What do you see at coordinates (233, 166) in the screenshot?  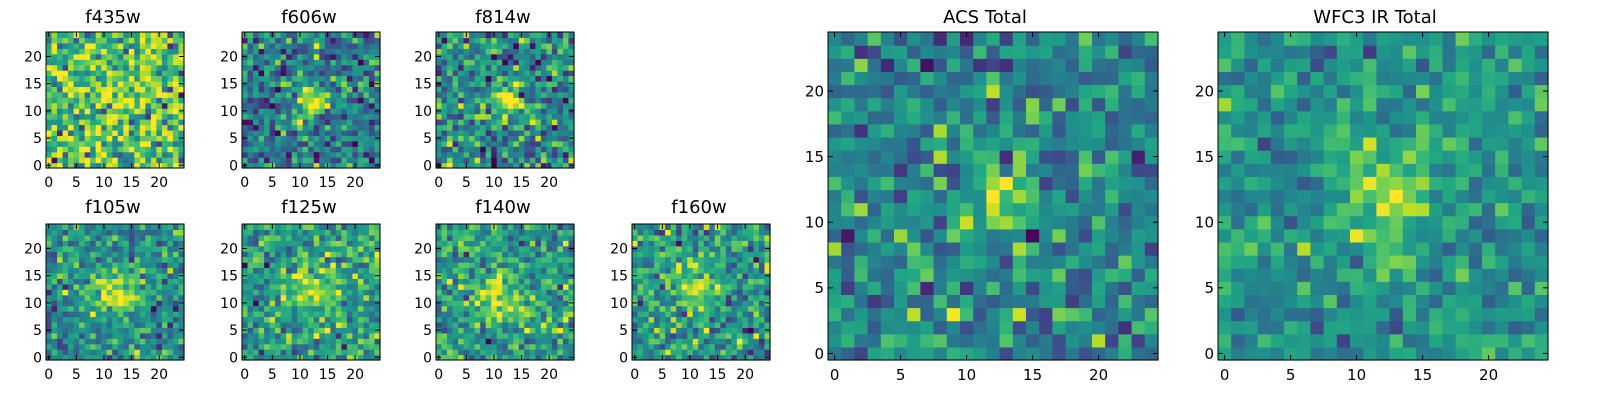 I see `y-tick-label: 0` at bounding box center [233, 166].